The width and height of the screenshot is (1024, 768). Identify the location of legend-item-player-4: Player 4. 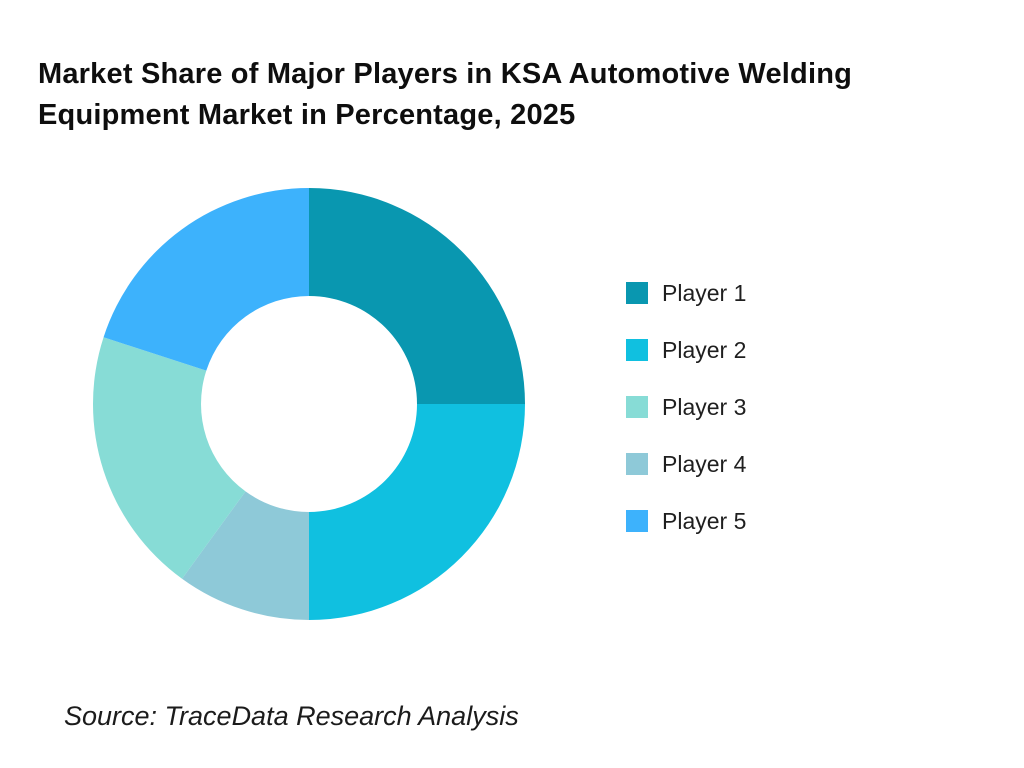
(686, 464).